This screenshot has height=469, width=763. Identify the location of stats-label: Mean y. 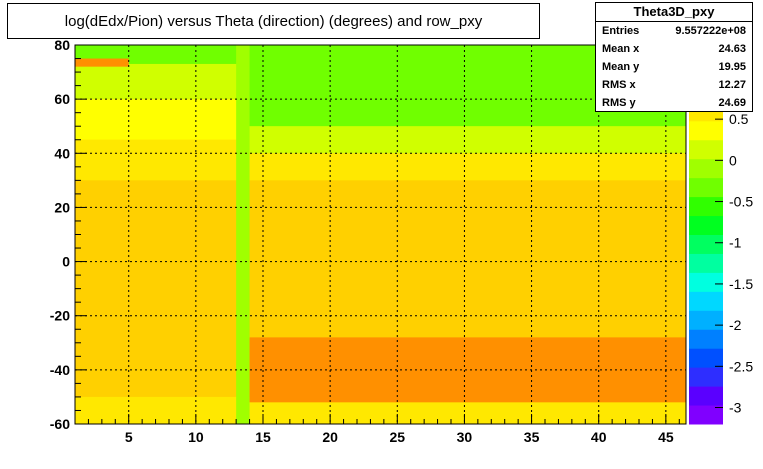
(621, 67).